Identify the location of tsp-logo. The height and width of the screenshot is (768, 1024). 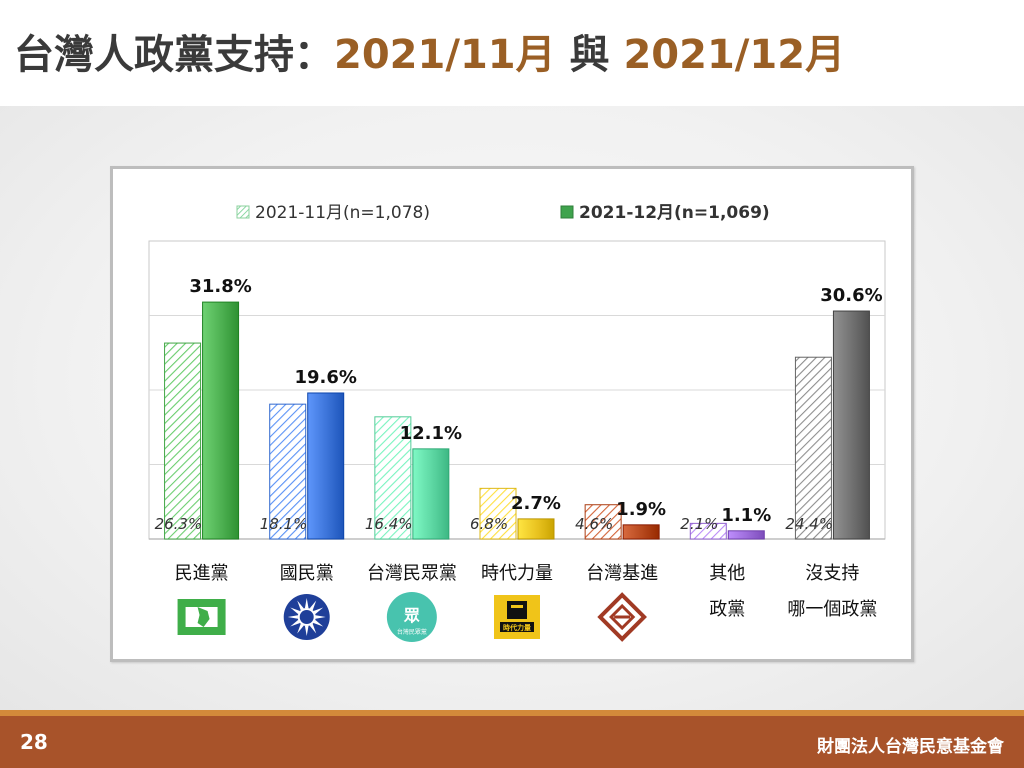
(622, 617).